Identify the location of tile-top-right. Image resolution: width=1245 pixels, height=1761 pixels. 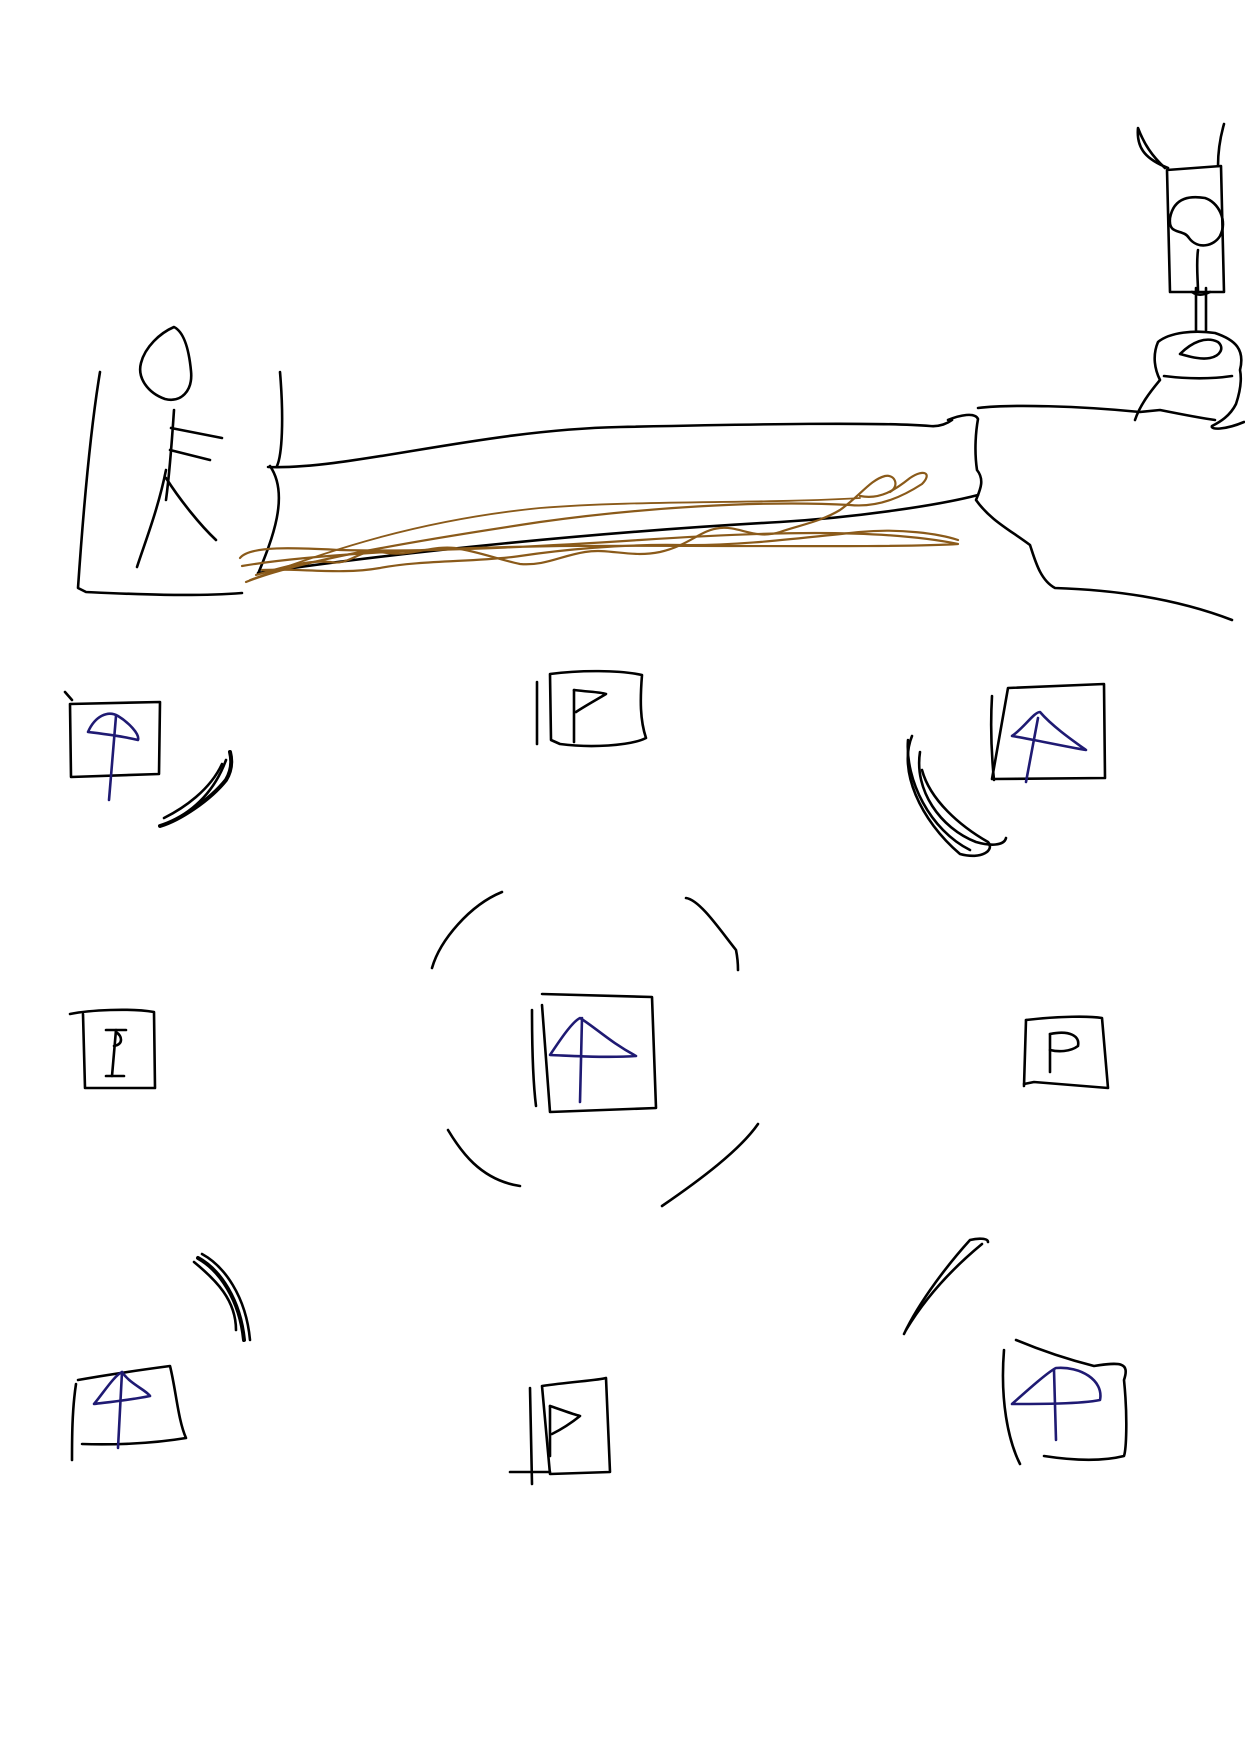
(1048, 733).